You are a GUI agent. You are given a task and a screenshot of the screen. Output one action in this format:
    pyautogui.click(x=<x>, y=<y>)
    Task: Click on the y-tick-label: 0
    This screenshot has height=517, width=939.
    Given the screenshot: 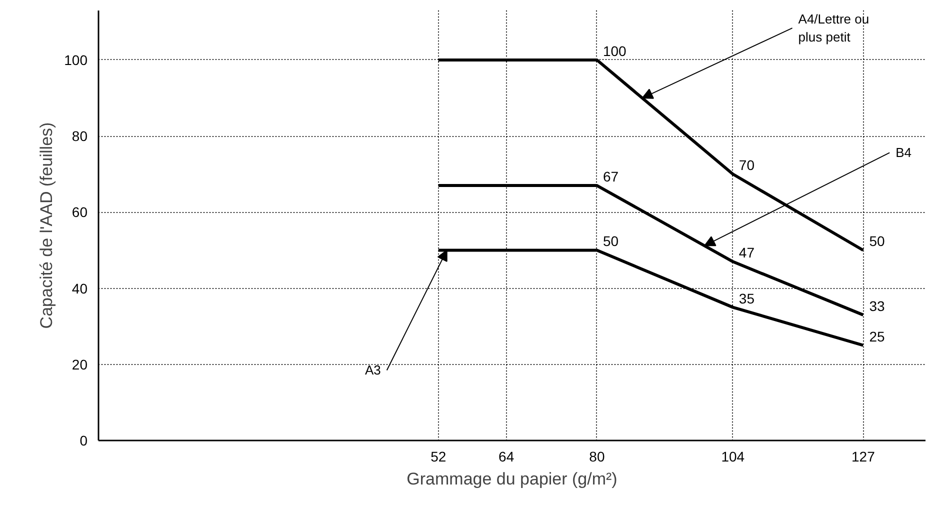 What is the action you would take?
    pyautogui.click(x=84, y=440)
    